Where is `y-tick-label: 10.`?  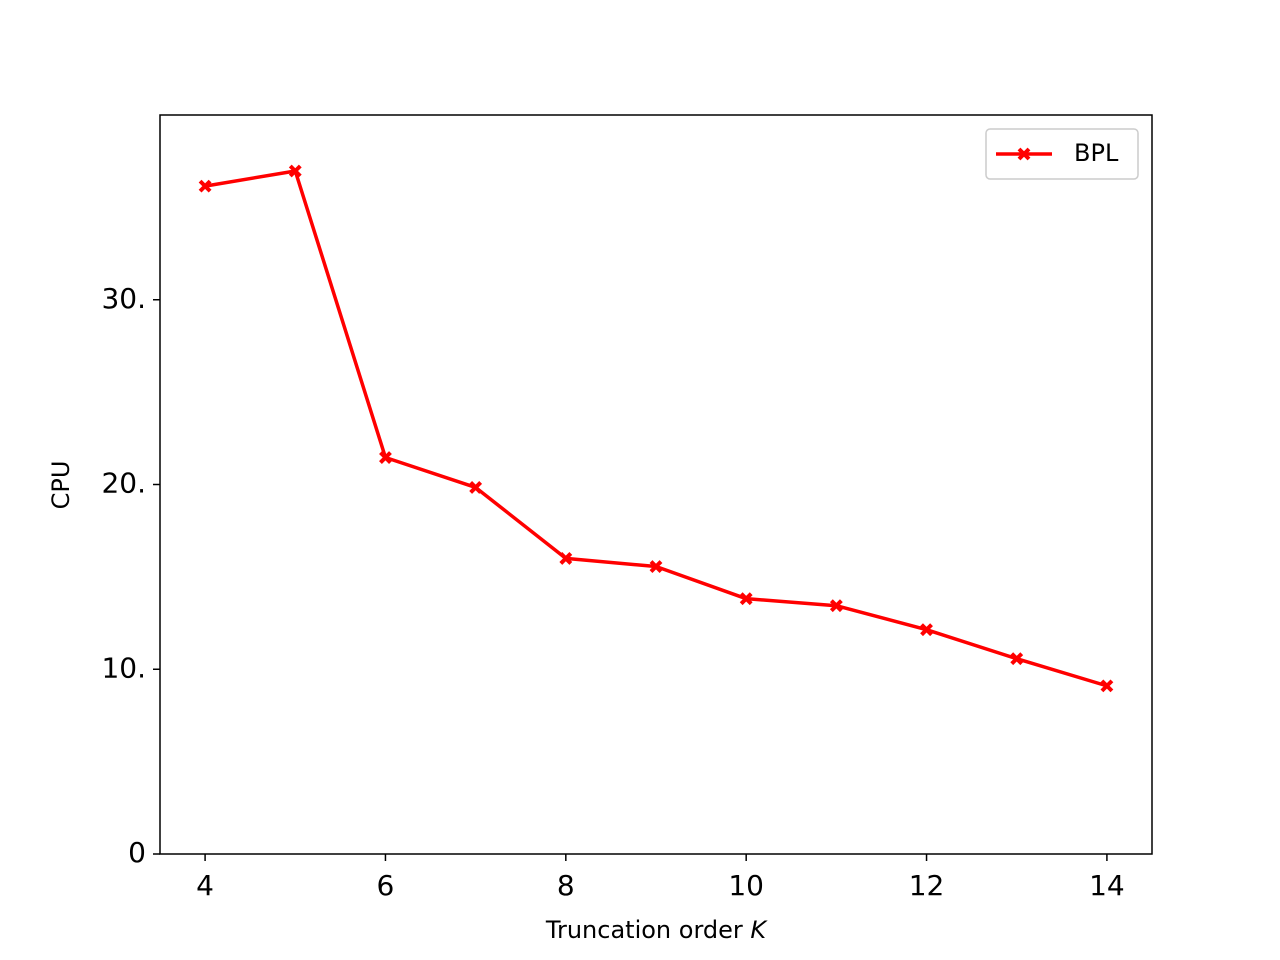 y-tick-label: 10. is located at coordinates (123, 667).